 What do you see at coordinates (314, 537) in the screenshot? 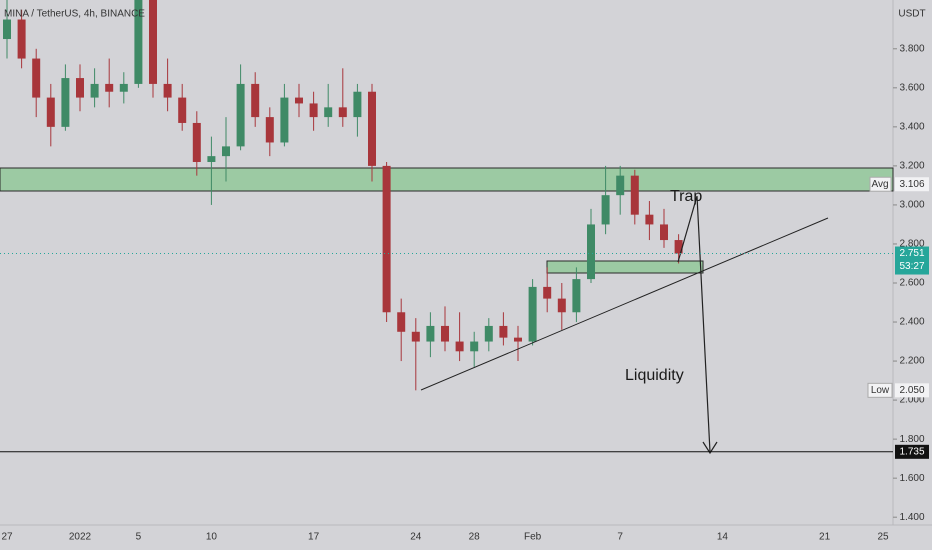
I see `x-tick-label: 17` at bounding box center [314, 537].